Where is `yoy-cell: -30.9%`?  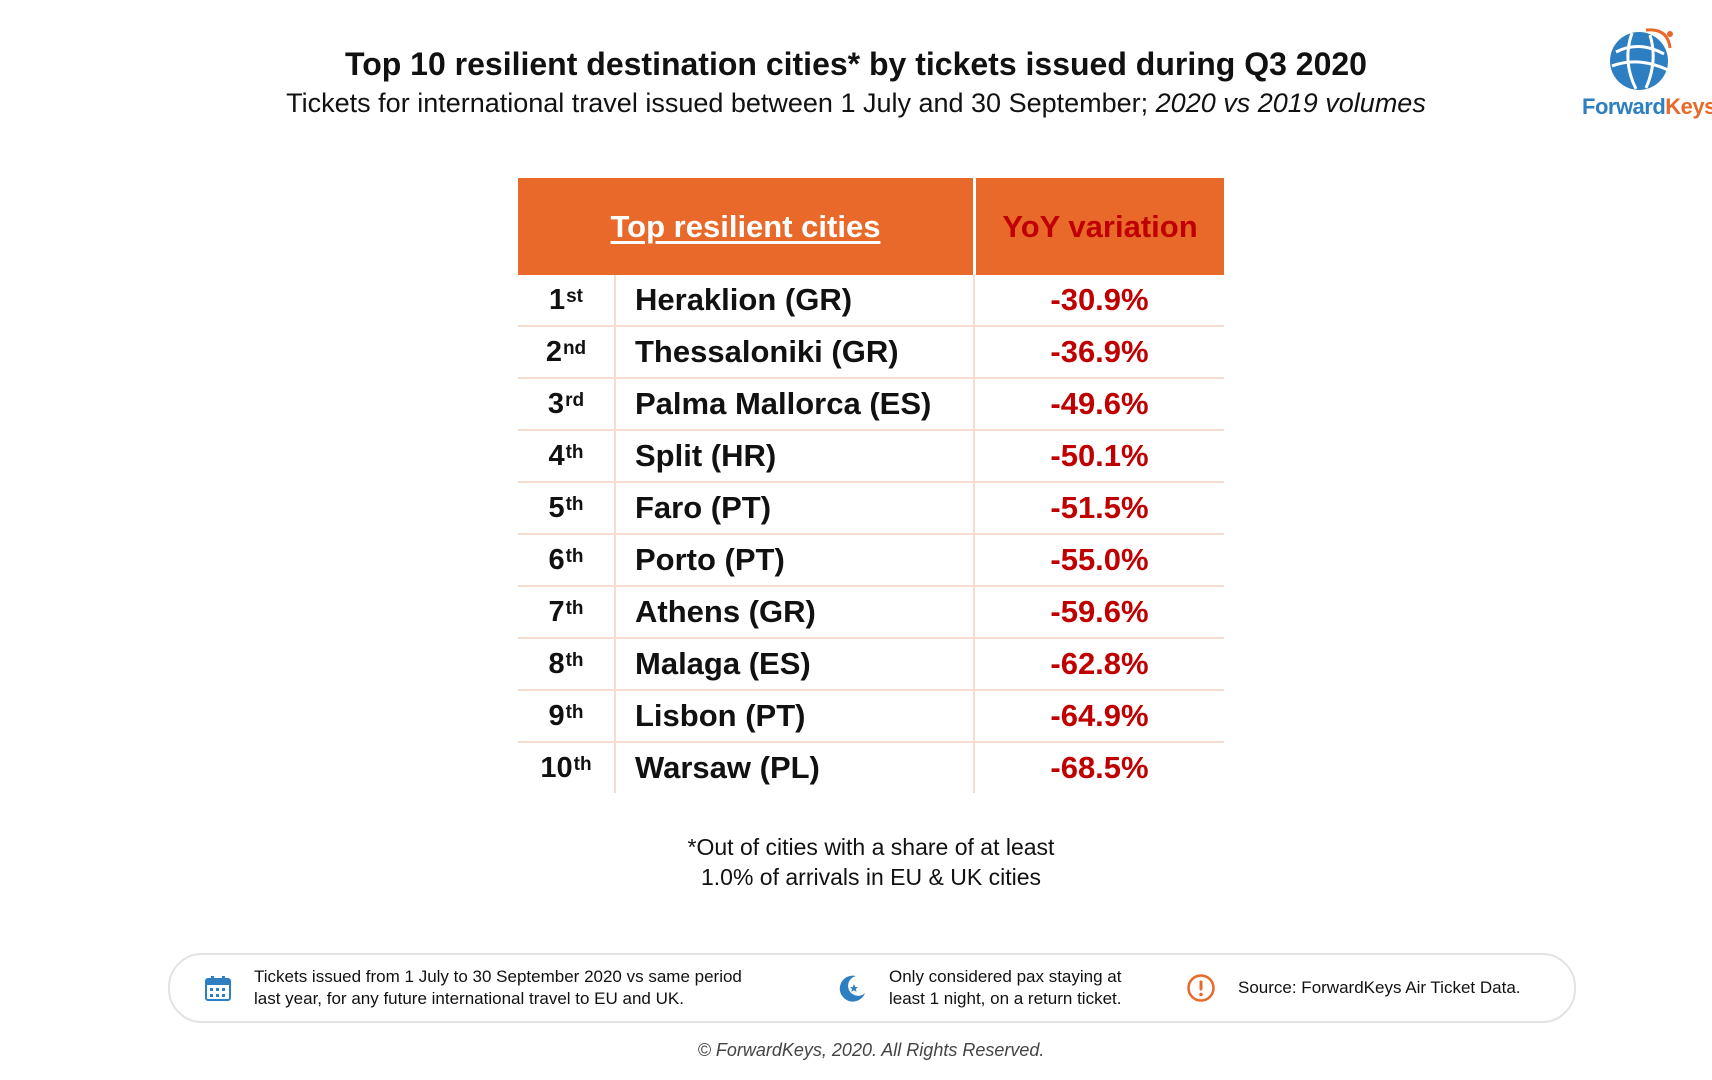 yoy-cell: -30.9% is located at coordinates (1099, 299).